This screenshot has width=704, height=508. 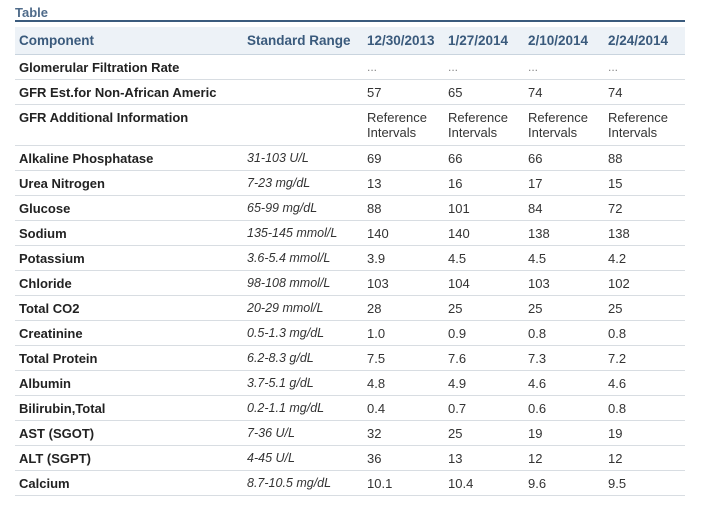 What do you see at coordinates (129, 208) in the screenshot?
I see `component-name: Glucose` at bounding box center [129, 208].